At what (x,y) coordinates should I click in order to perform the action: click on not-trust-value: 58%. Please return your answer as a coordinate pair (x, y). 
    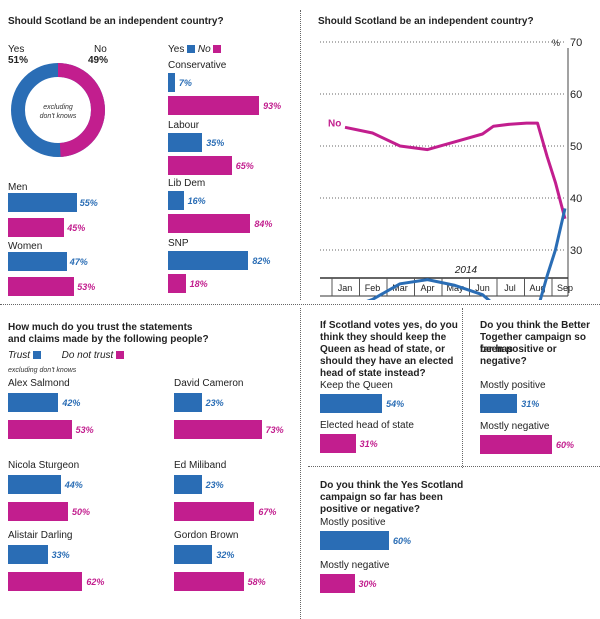
    Looking at the image, I should click on (256, 582).